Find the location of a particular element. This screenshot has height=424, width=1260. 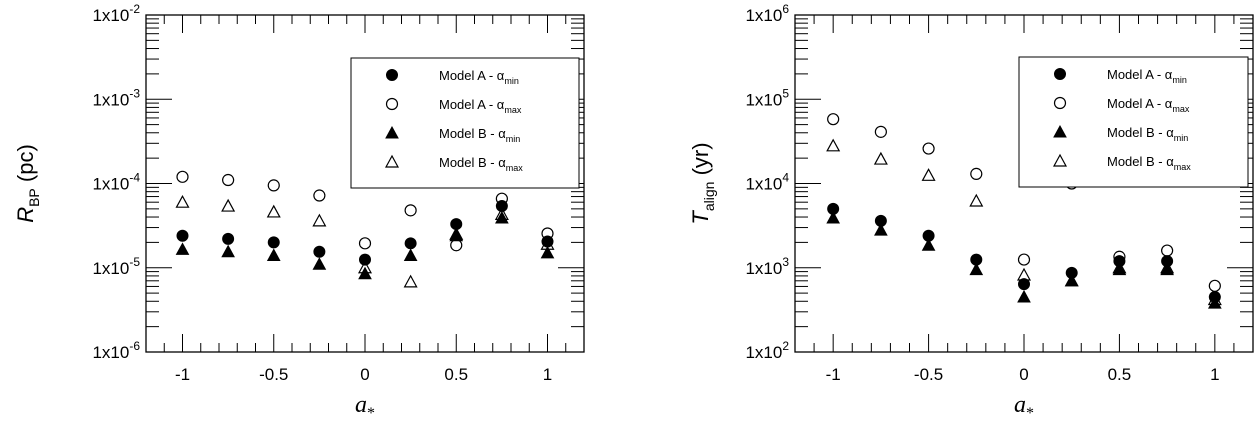

y-tick-label: 1x10⁻² is located at coordinates (116, 13).